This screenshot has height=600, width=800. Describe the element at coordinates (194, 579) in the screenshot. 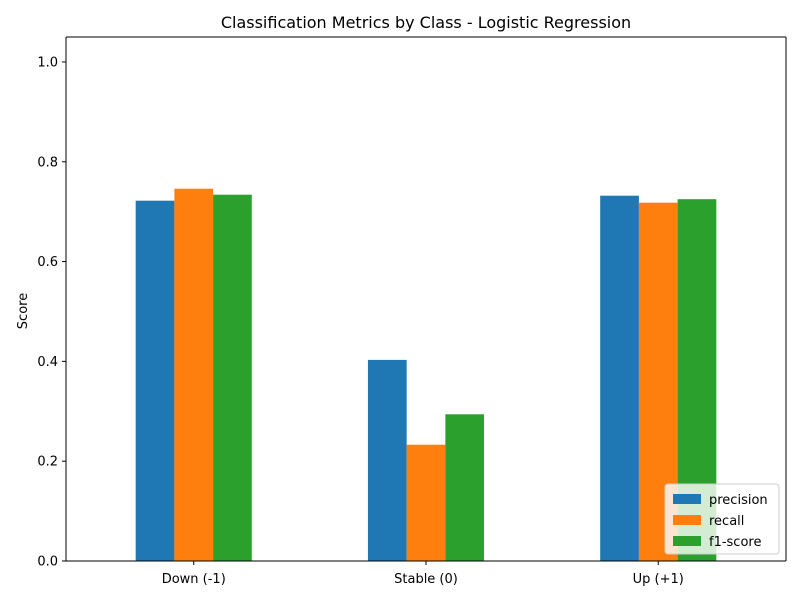

I see `x-tick-label: Down (-1)` at that location.